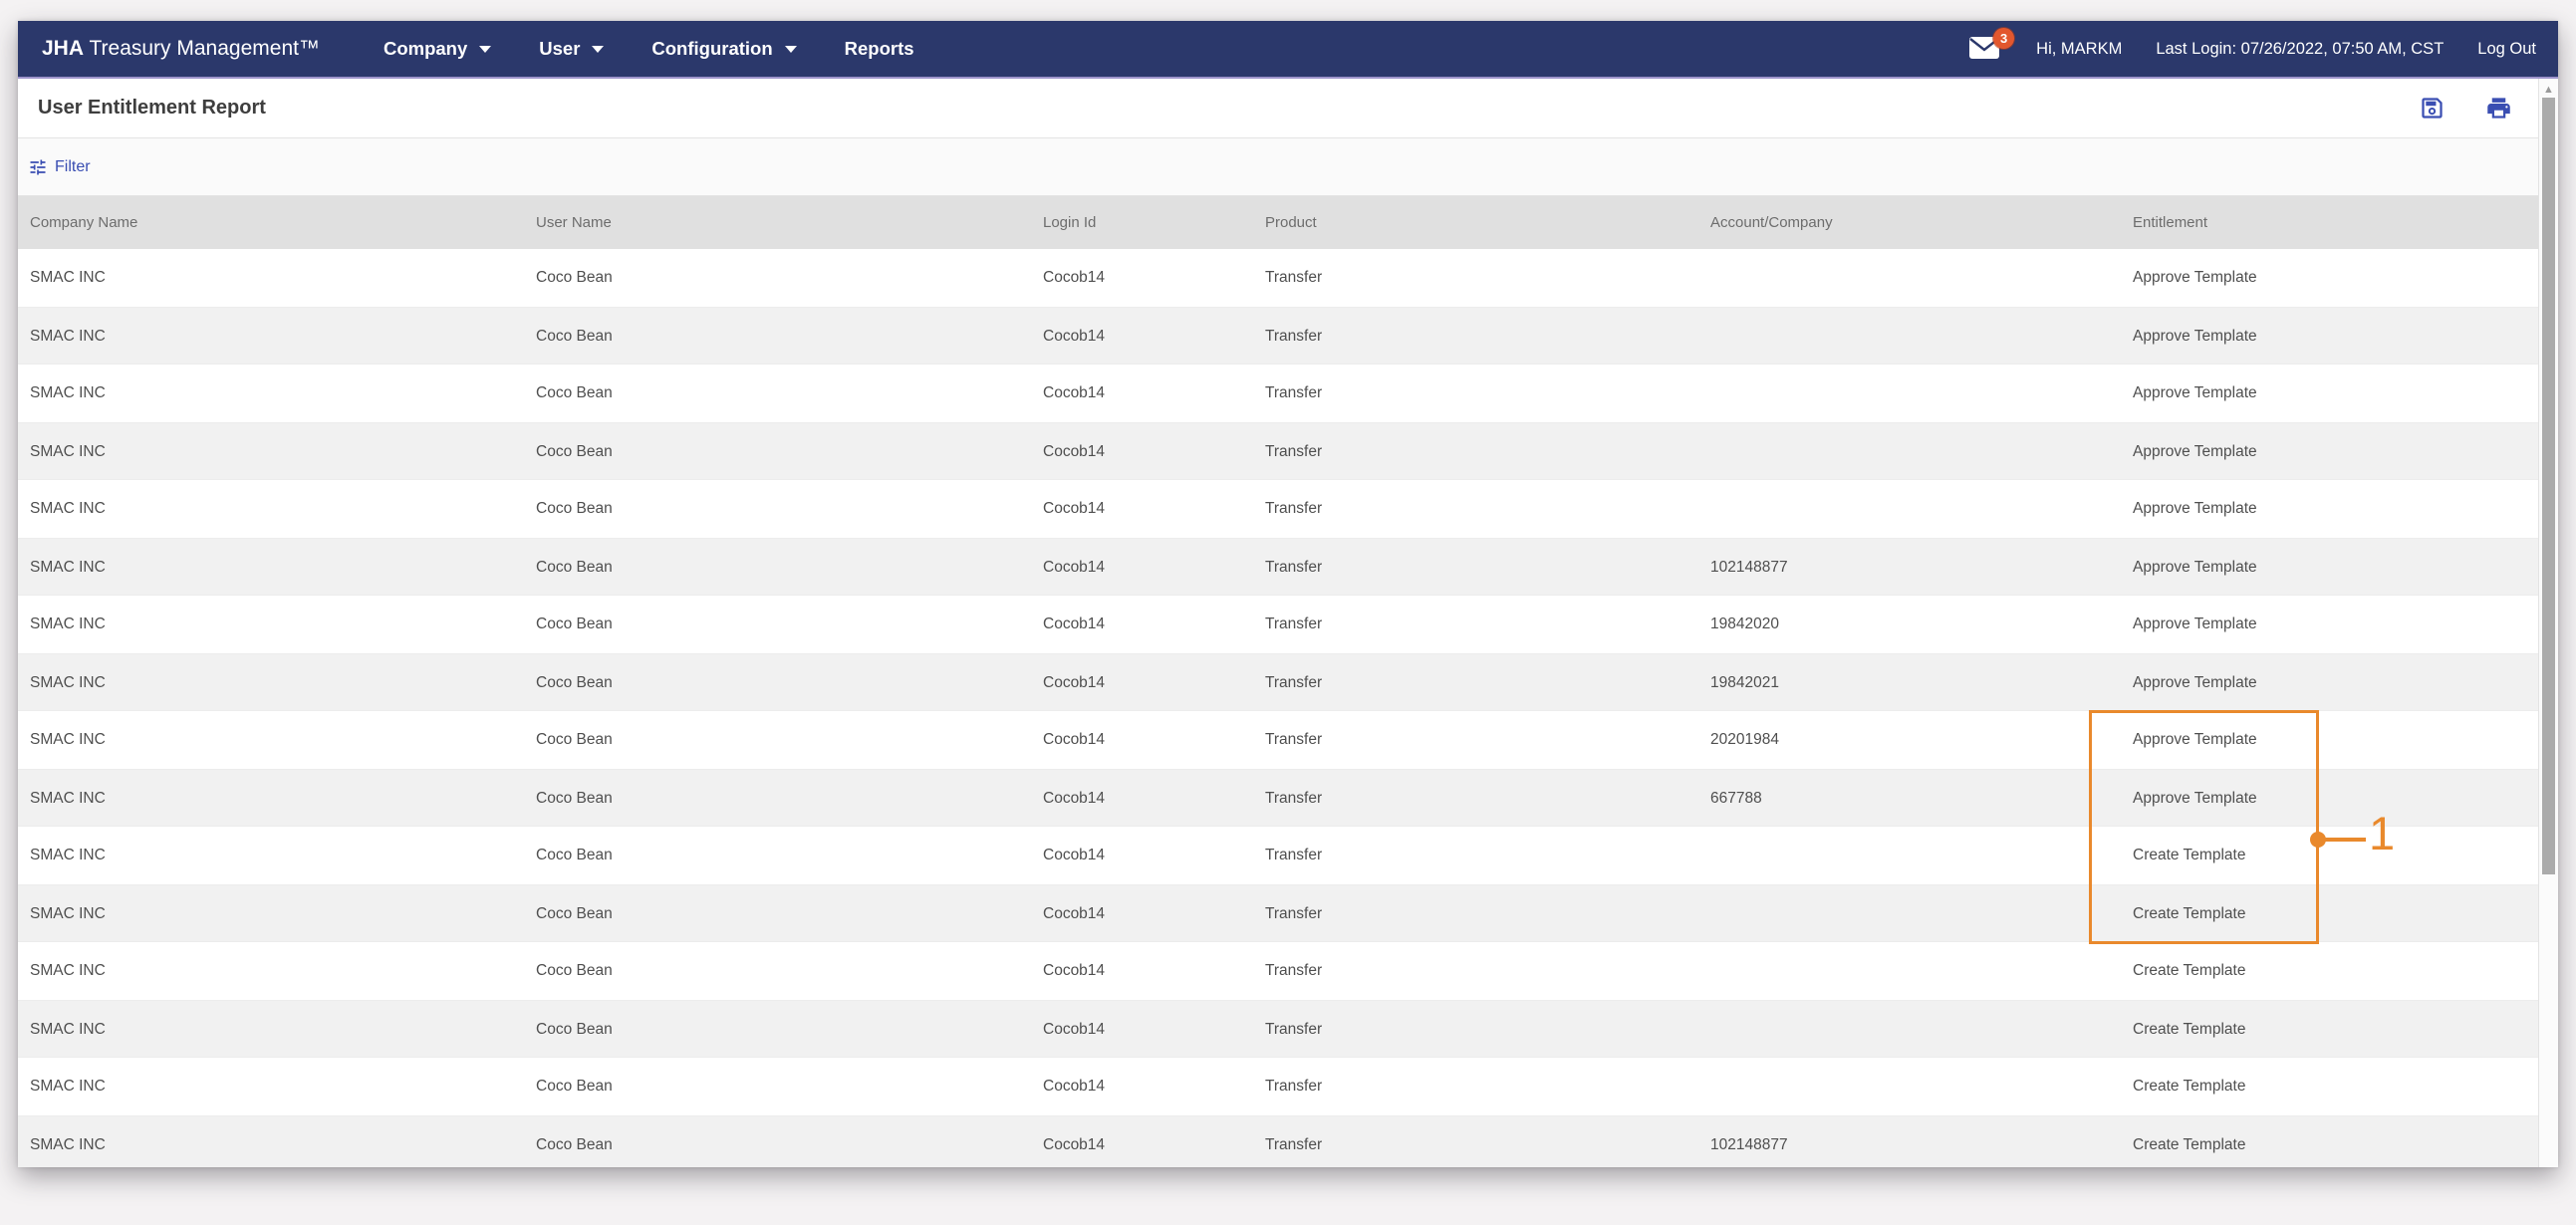 This screenshot has width=2576, height=1225. What do you see at coordinates (2432, 109) in the screenshot?
I see `save-icon` at bounding box center [2432, 109].